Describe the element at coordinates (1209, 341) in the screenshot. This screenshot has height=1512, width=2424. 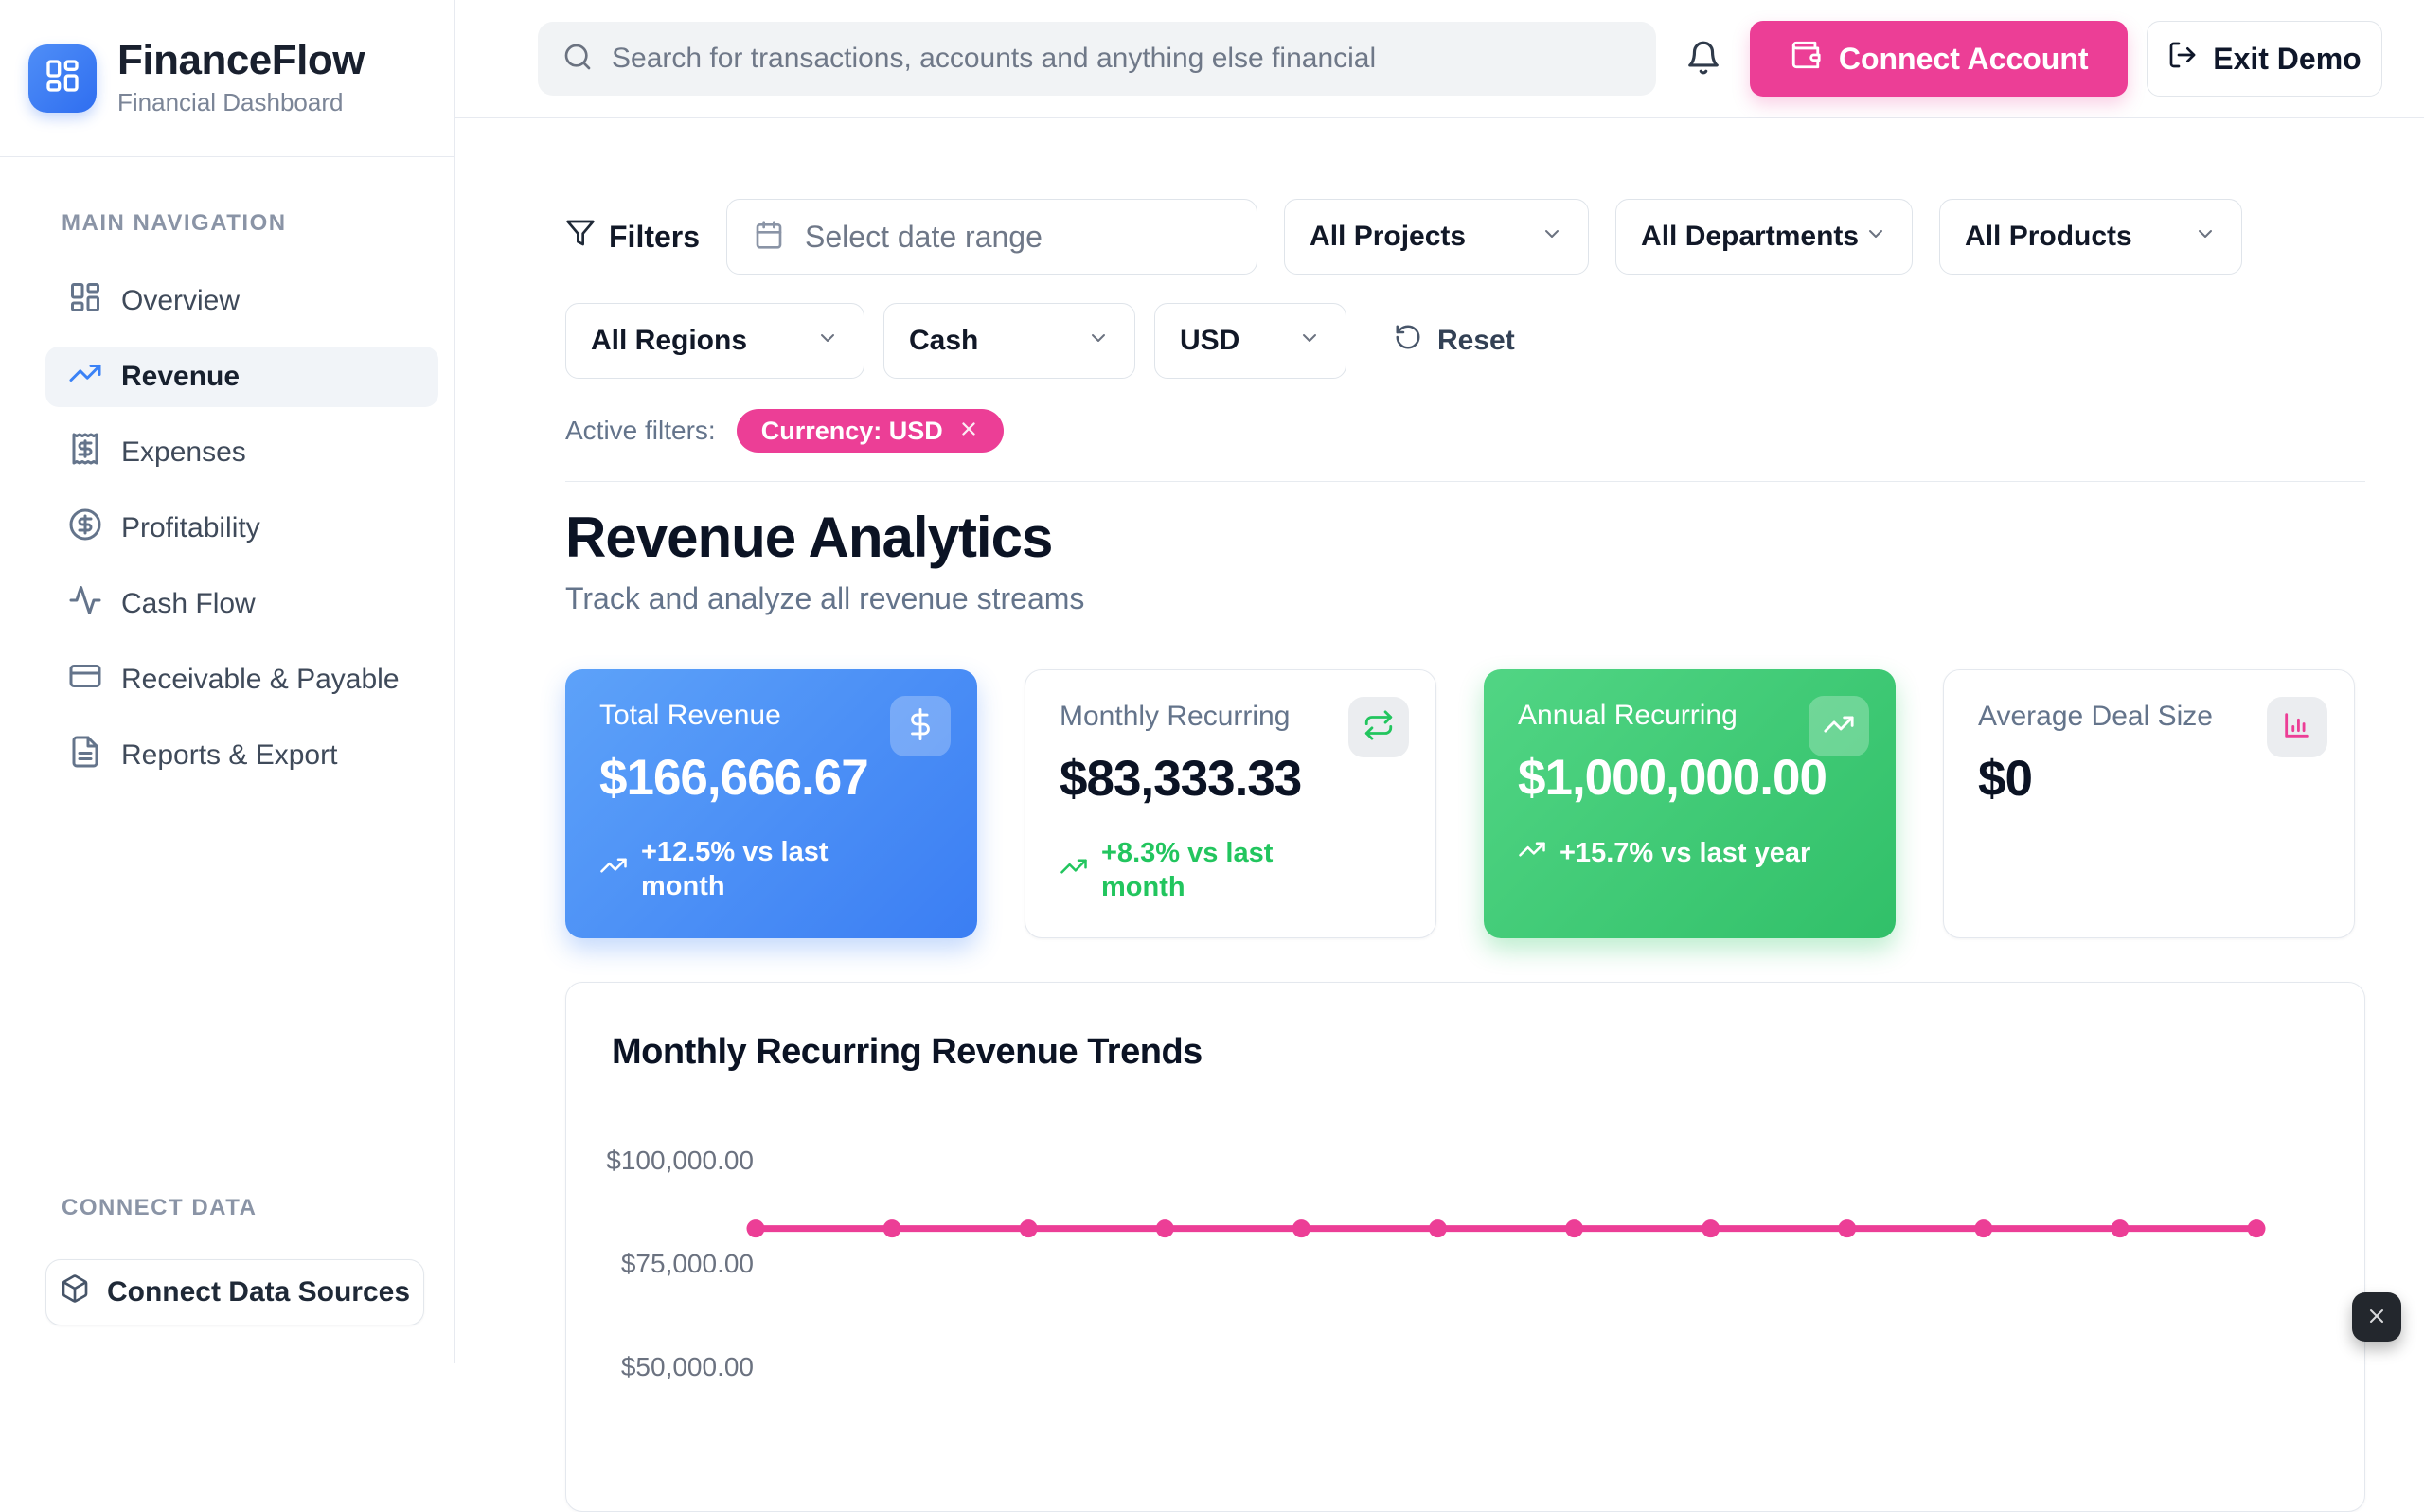
I see `currency-filter-value: USD` at that location.